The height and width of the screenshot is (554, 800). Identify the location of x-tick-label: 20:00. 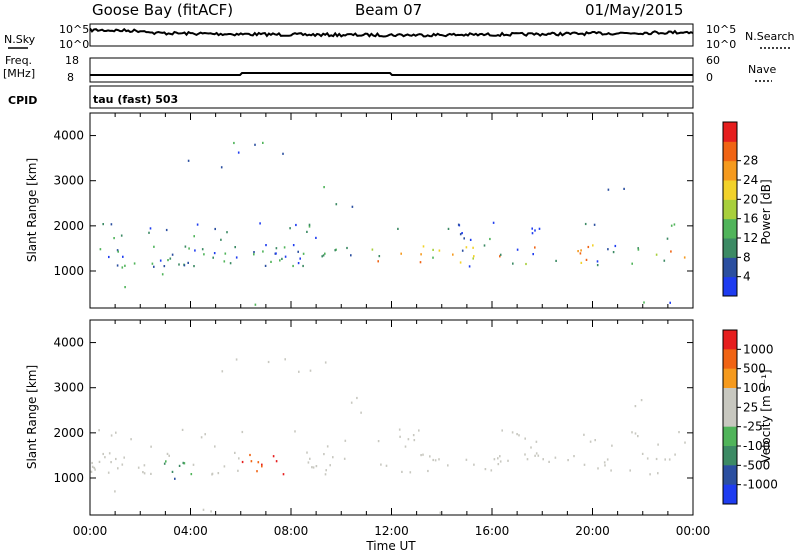
(592, 531).